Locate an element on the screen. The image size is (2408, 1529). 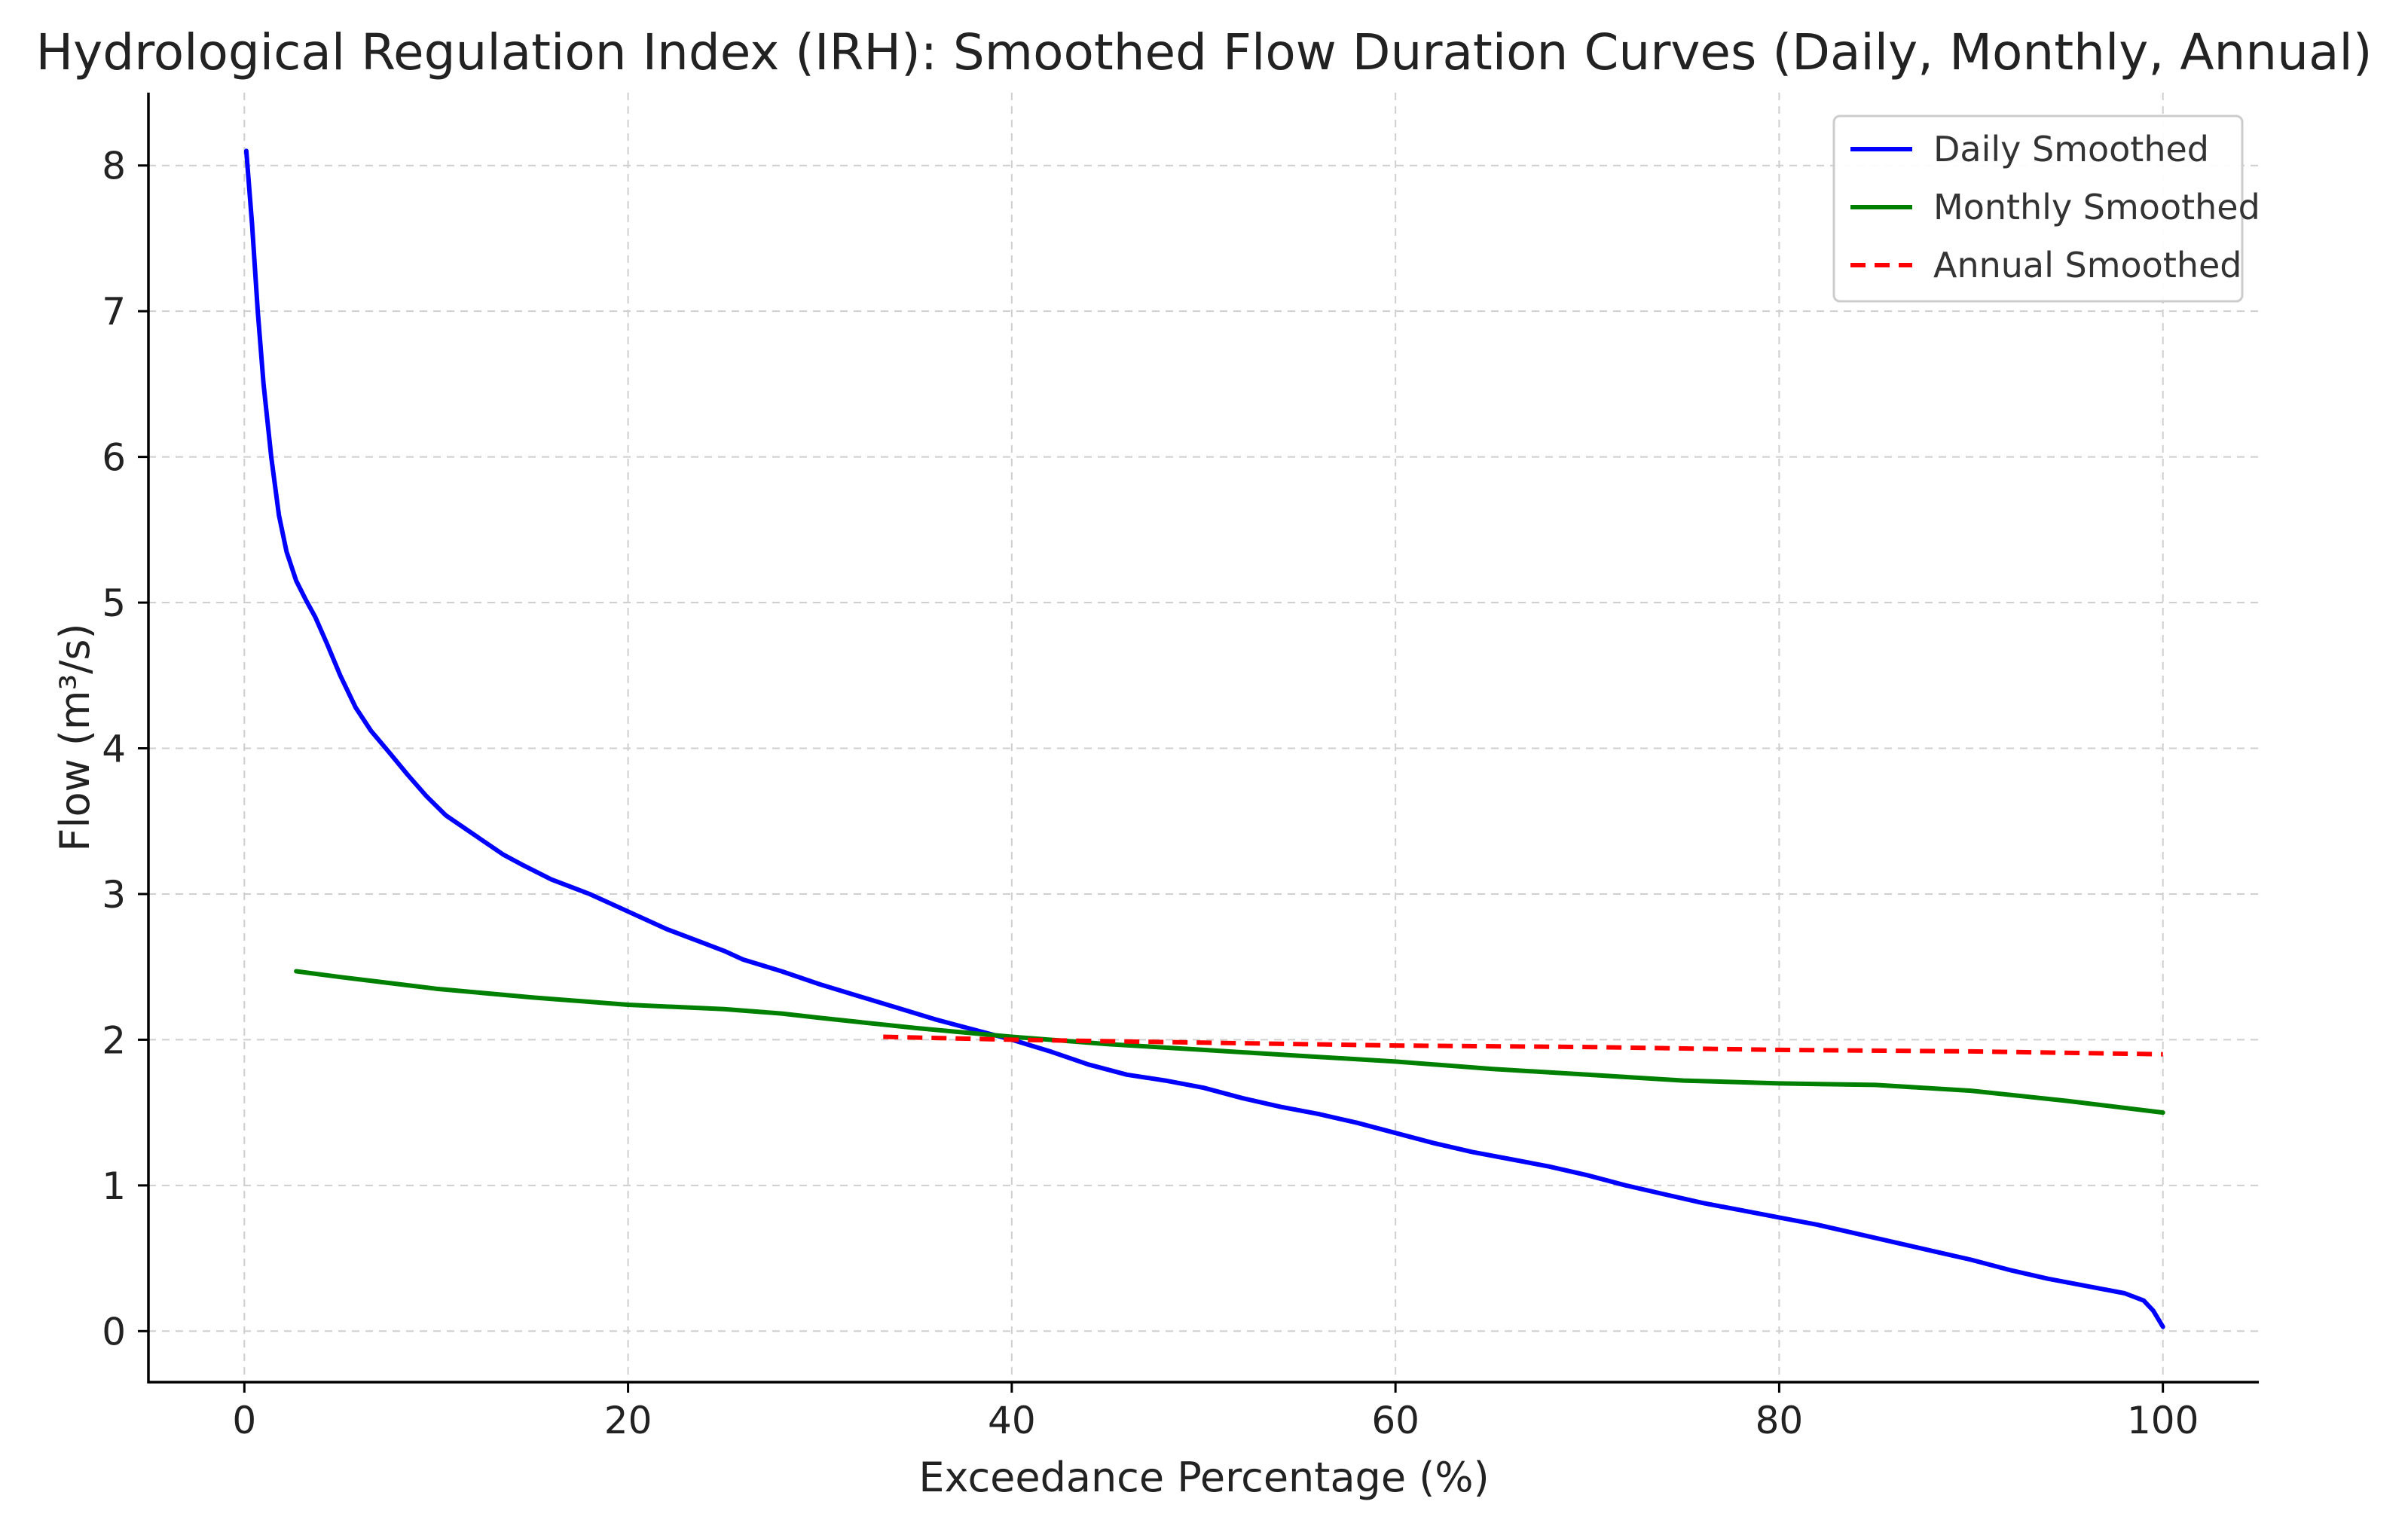
x-tick-label: 40 is located at coordinates (1012, 1420).